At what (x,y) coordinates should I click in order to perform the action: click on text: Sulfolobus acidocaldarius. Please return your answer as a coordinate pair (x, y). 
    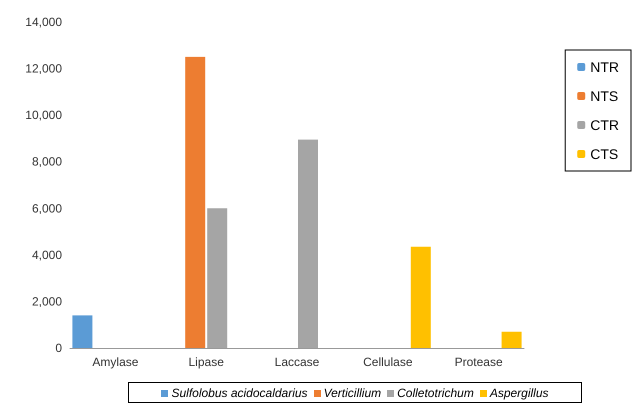
    Looking at the image, I should click on (239, 393).